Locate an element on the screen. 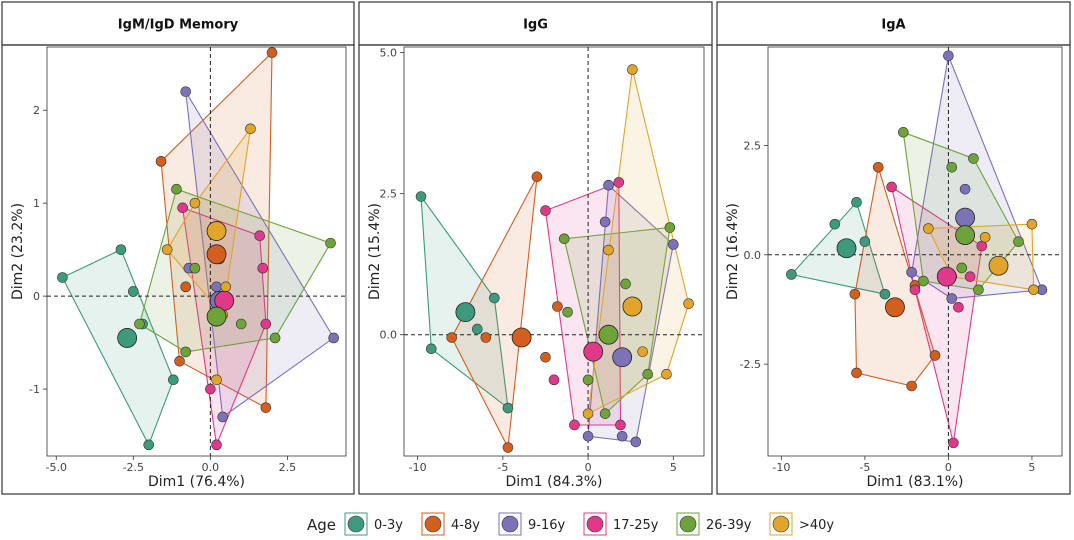  hull-4-8y is located at coordinates (494, 313).